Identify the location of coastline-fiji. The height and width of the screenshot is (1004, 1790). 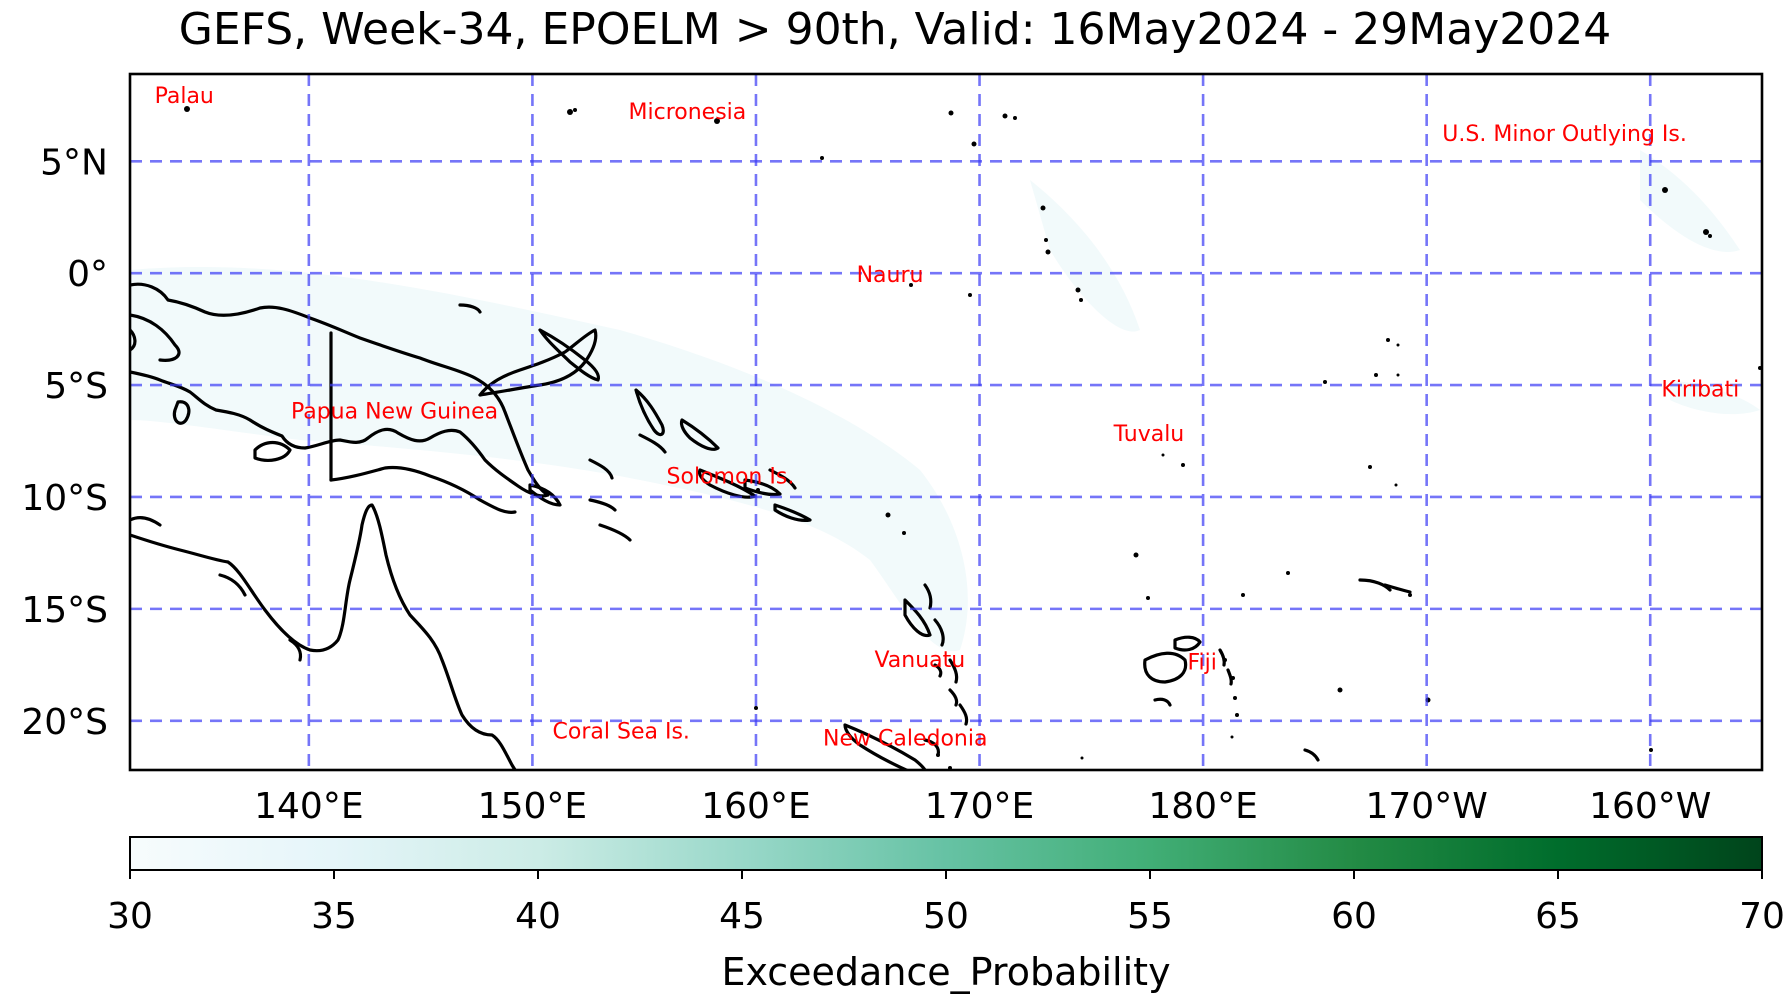
(1165, 667).